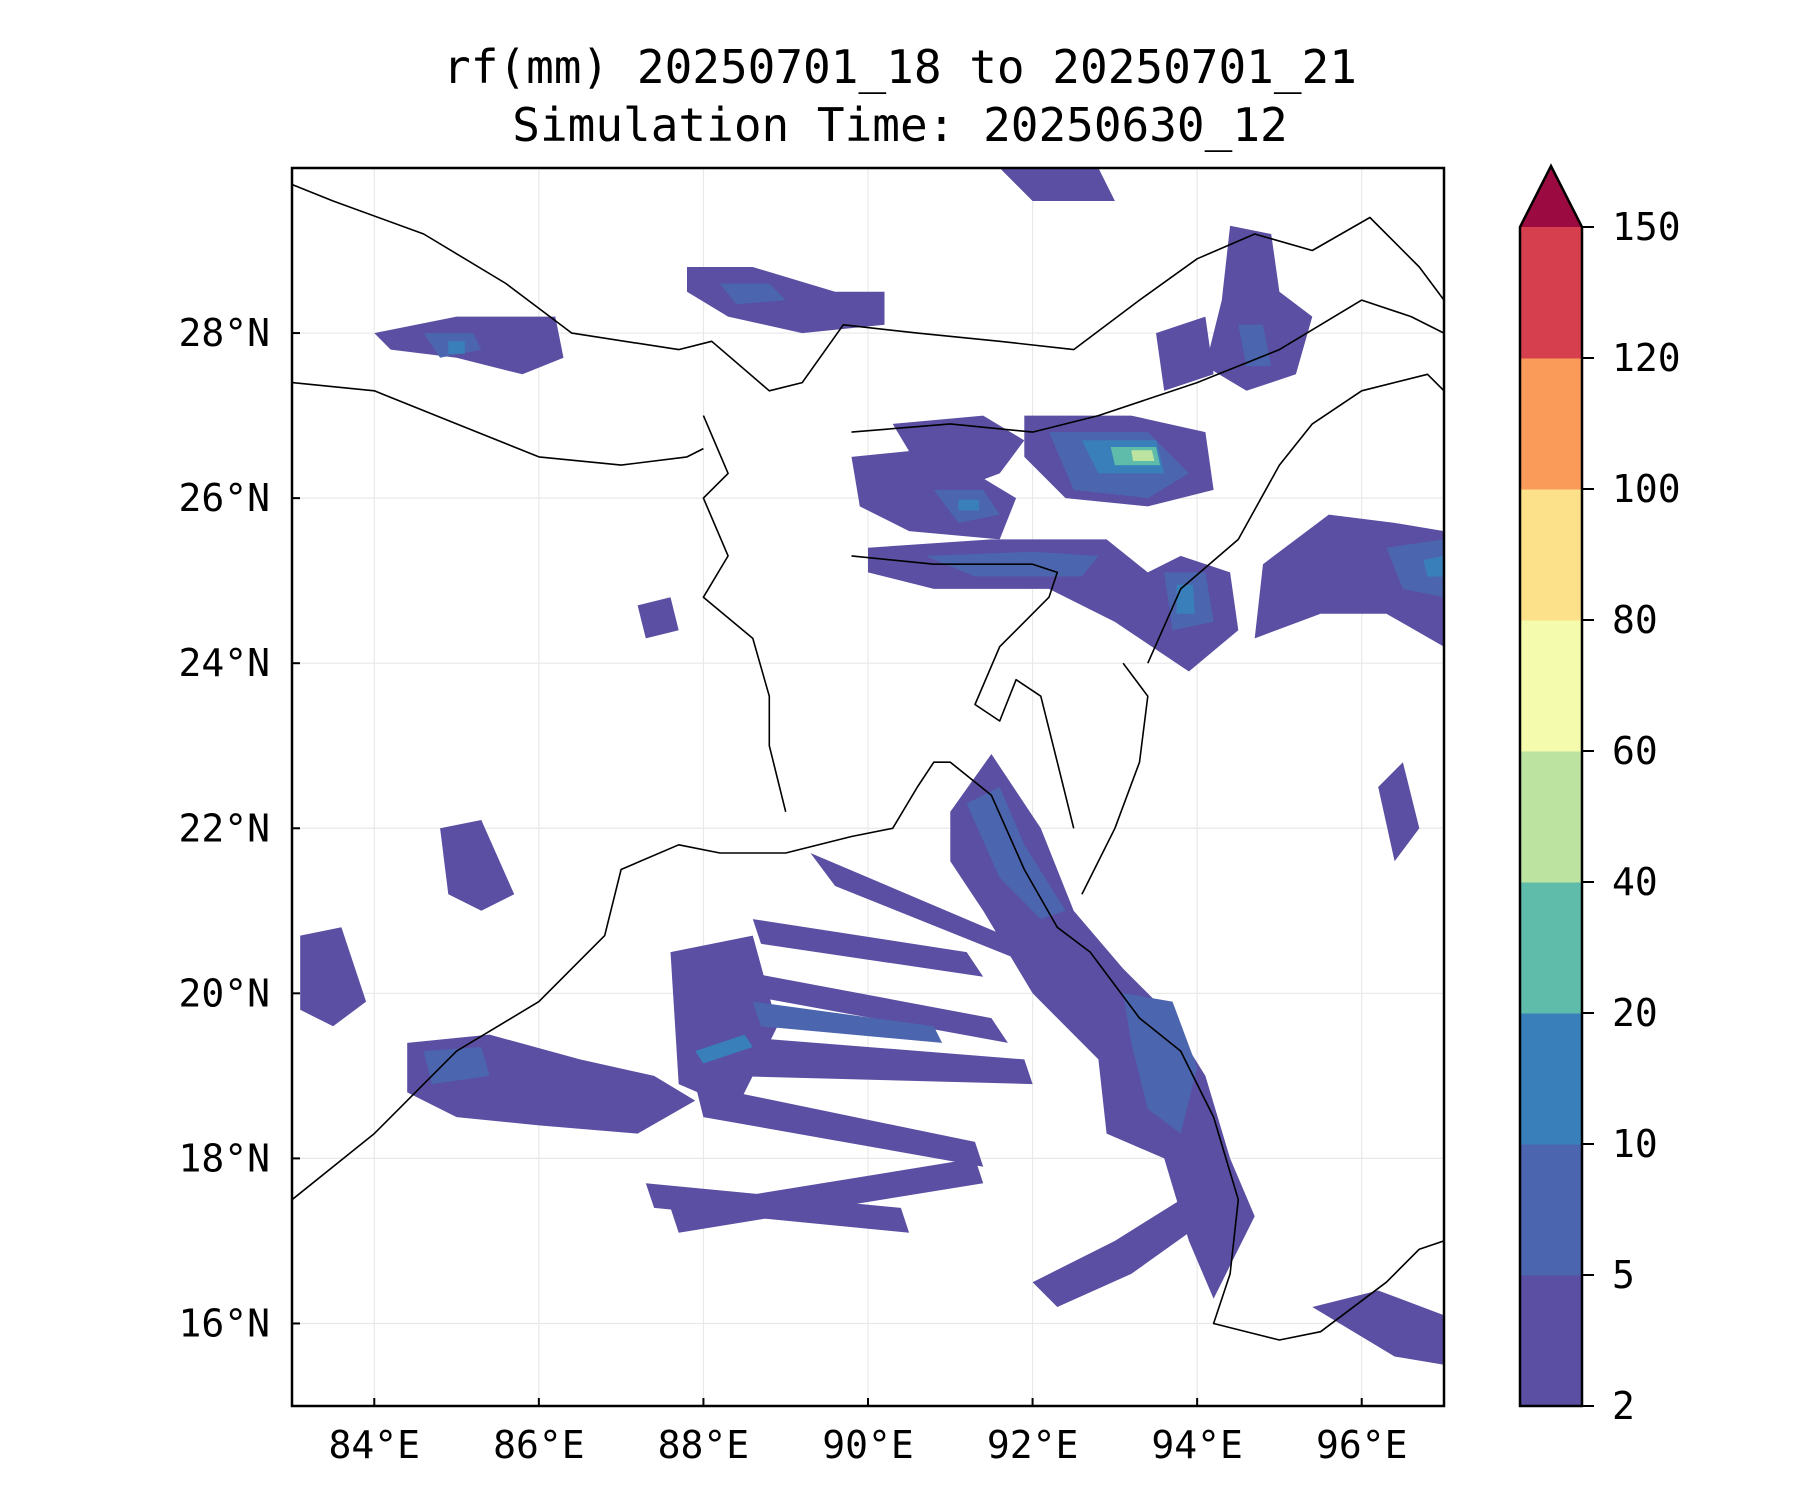 This screenshot has height=1500, width=1800. What do you see at coordinates (868, 1445) in the screenshot?
I see `lon-tick-label: 90°E` at bounding box center [868, 1445].